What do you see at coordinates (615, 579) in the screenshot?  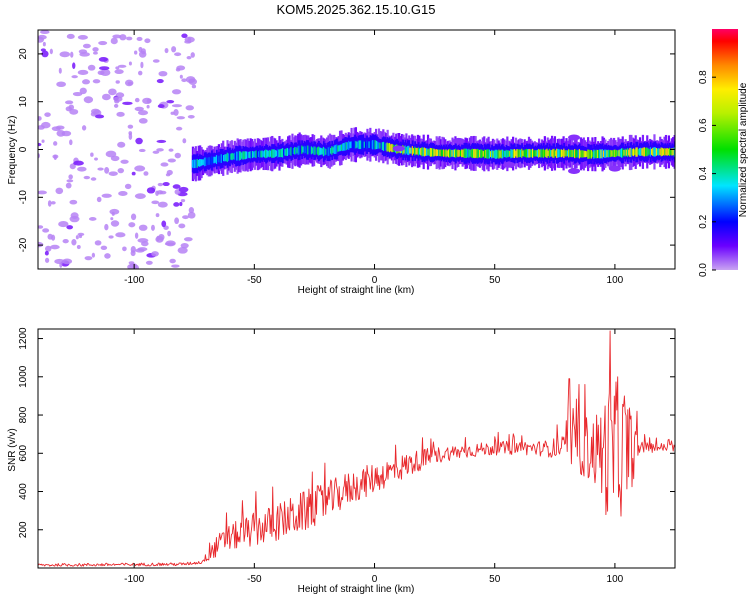 I see `x-tick-label: 100` at bounding box center [615, 579].